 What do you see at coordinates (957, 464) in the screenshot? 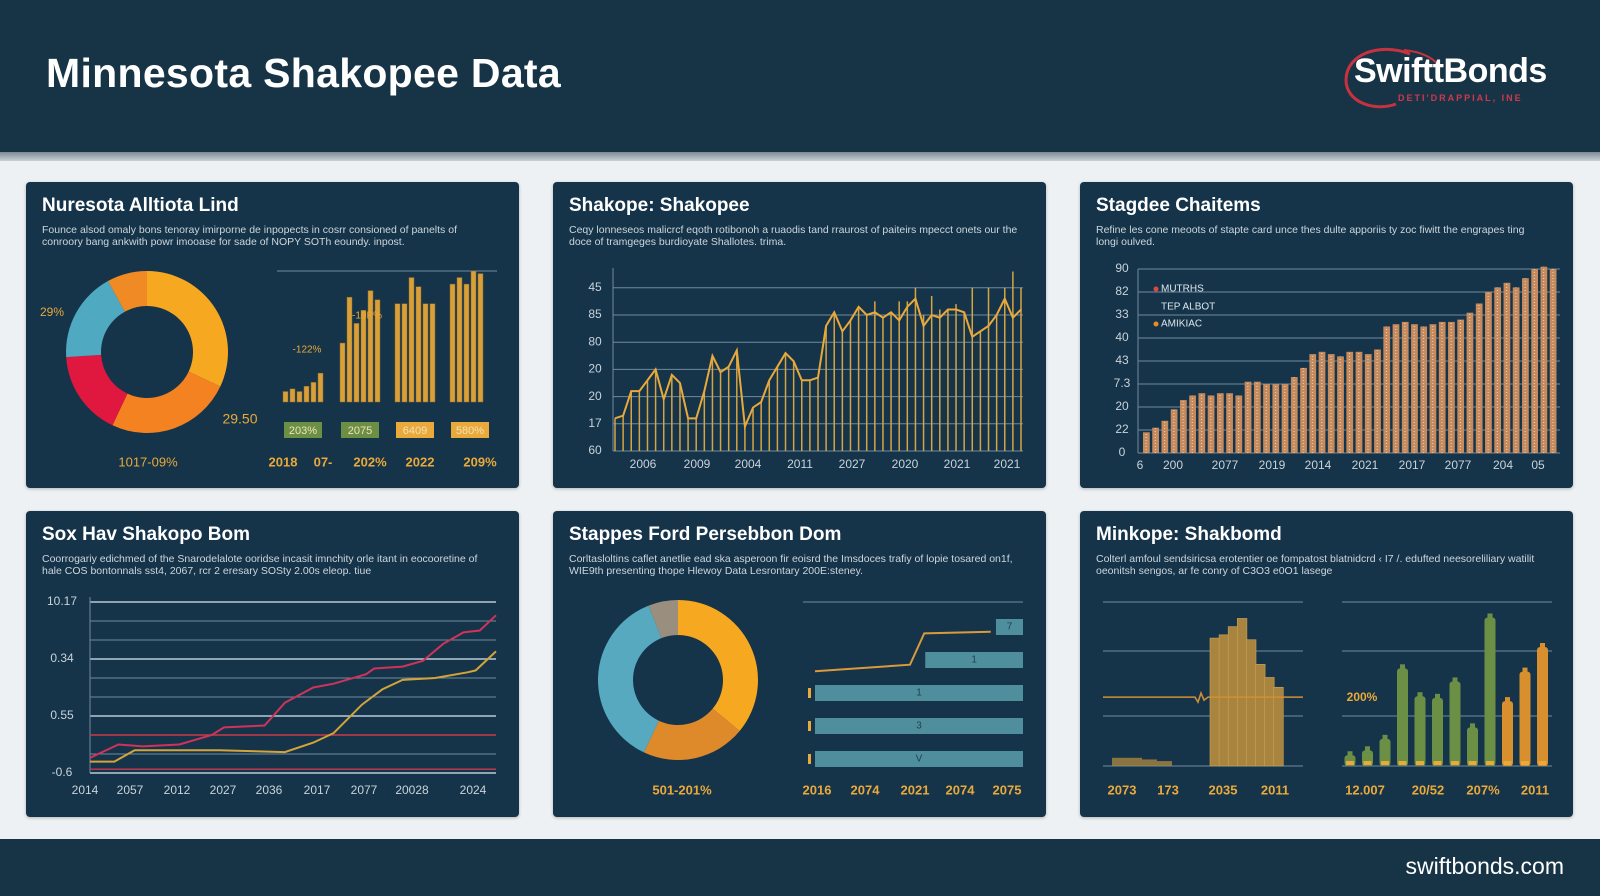
I see `x-tick-label: 2021` at bounding box center [957, 464].